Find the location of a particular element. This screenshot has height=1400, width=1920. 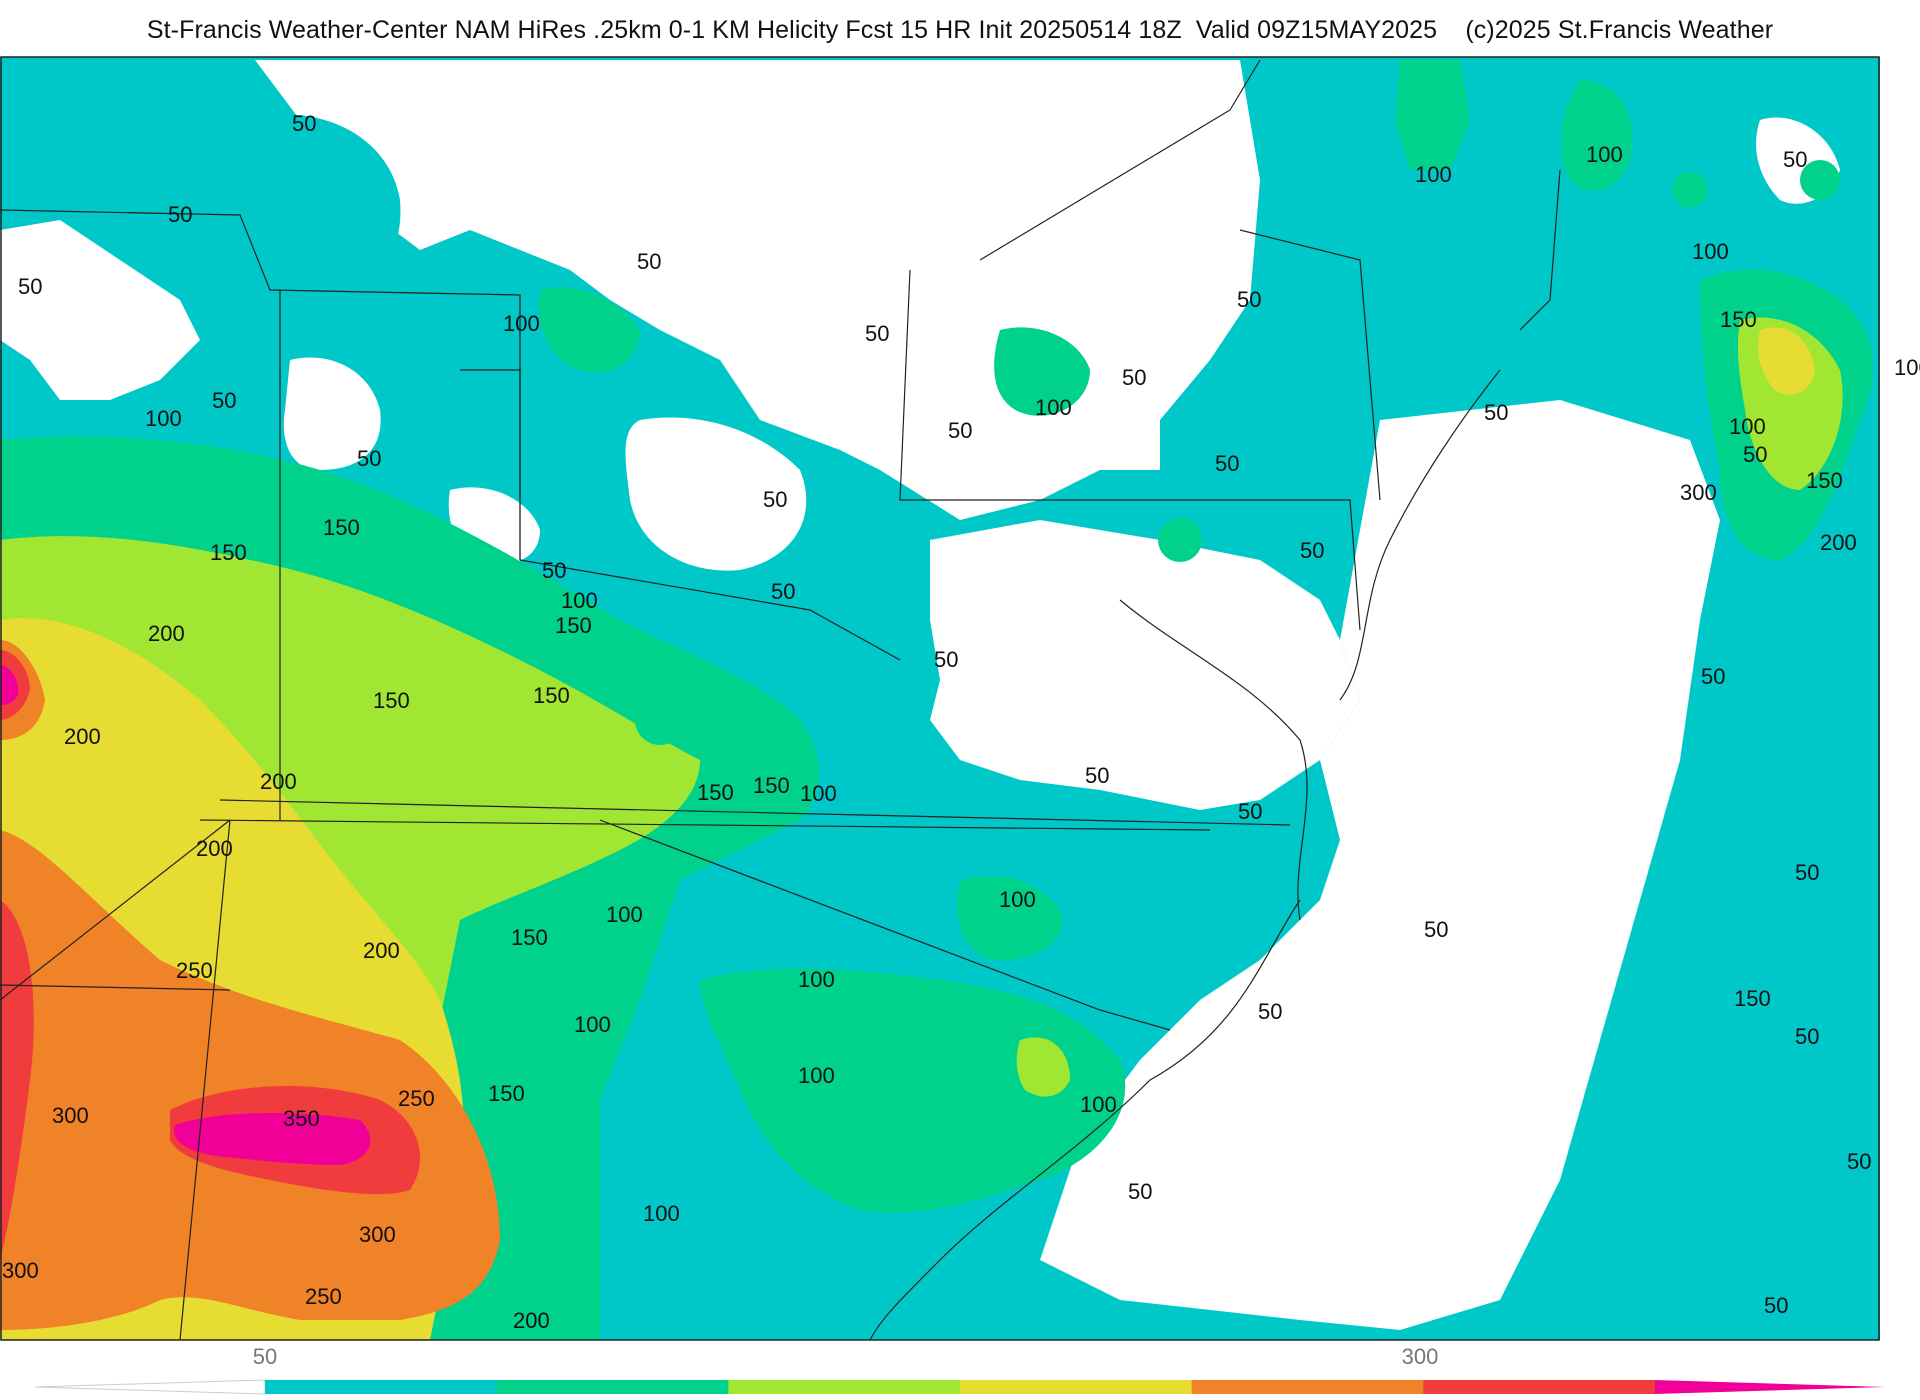

colorbar-swatches is located at coordinates (960, 1387).